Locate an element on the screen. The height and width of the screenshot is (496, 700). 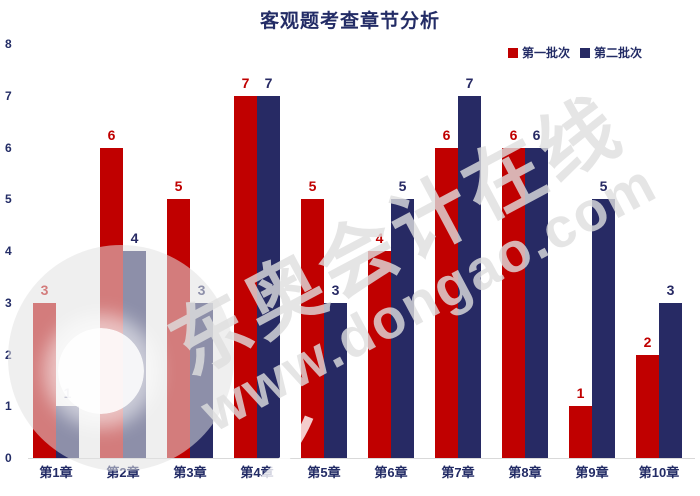
bar-第7章-第二批次 is located at coordinates (469, 276).